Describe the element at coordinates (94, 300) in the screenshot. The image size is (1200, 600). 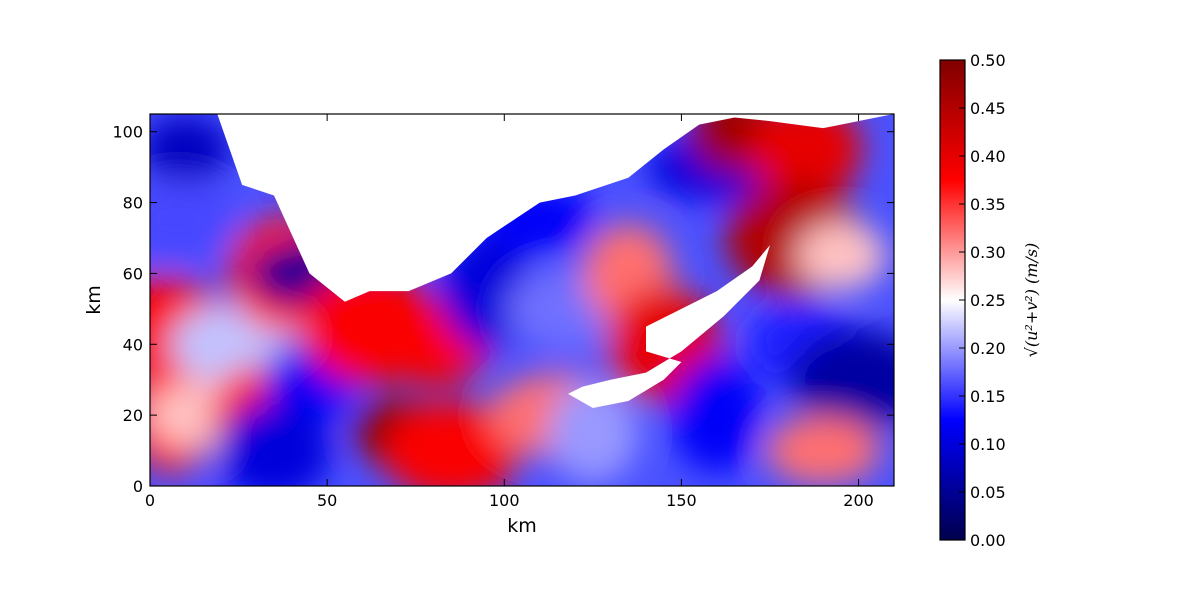
I see `y-axis-title: km` at that location.